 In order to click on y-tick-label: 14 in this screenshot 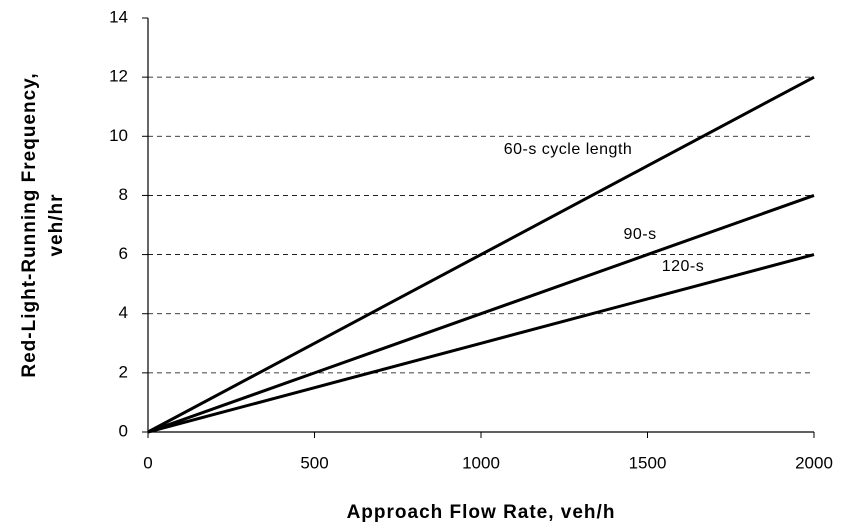, I will do `click(118, 16)`.